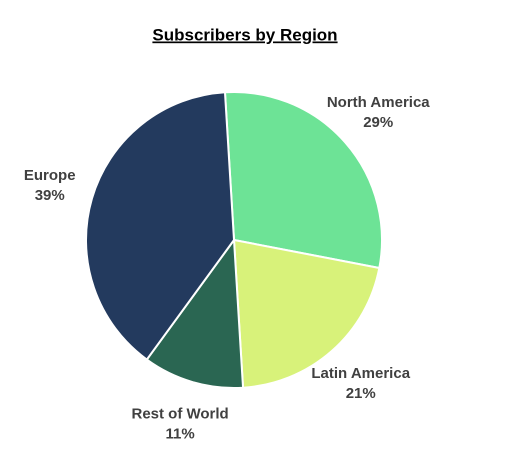 The image size is (530, 453). I want to click on slice-value-label: 21%, so click(361, 393).